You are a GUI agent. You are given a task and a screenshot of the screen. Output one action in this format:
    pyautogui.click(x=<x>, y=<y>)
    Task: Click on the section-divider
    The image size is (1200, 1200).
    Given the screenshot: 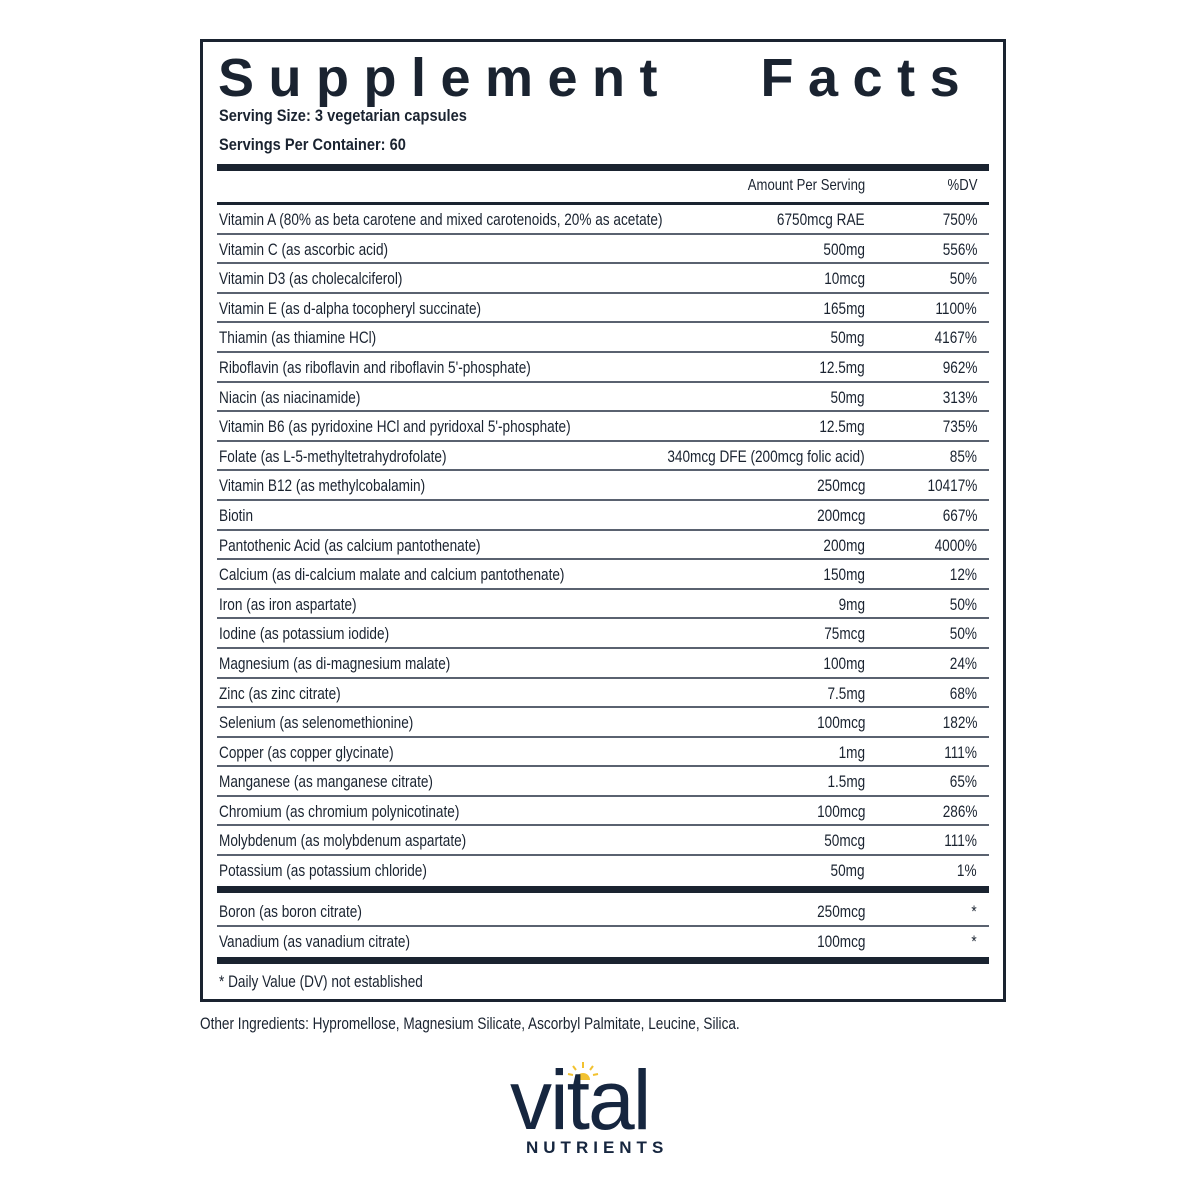 What is the action you would take?
    pyautogui.click(x=603, y=889)
    